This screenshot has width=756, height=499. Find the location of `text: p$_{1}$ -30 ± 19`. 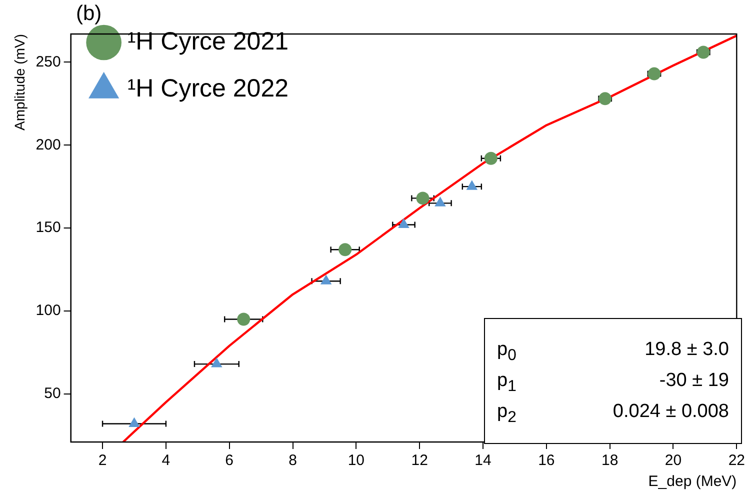

text: p$_{1}$ -30 ± 19 is located at coordinates (613, 382).